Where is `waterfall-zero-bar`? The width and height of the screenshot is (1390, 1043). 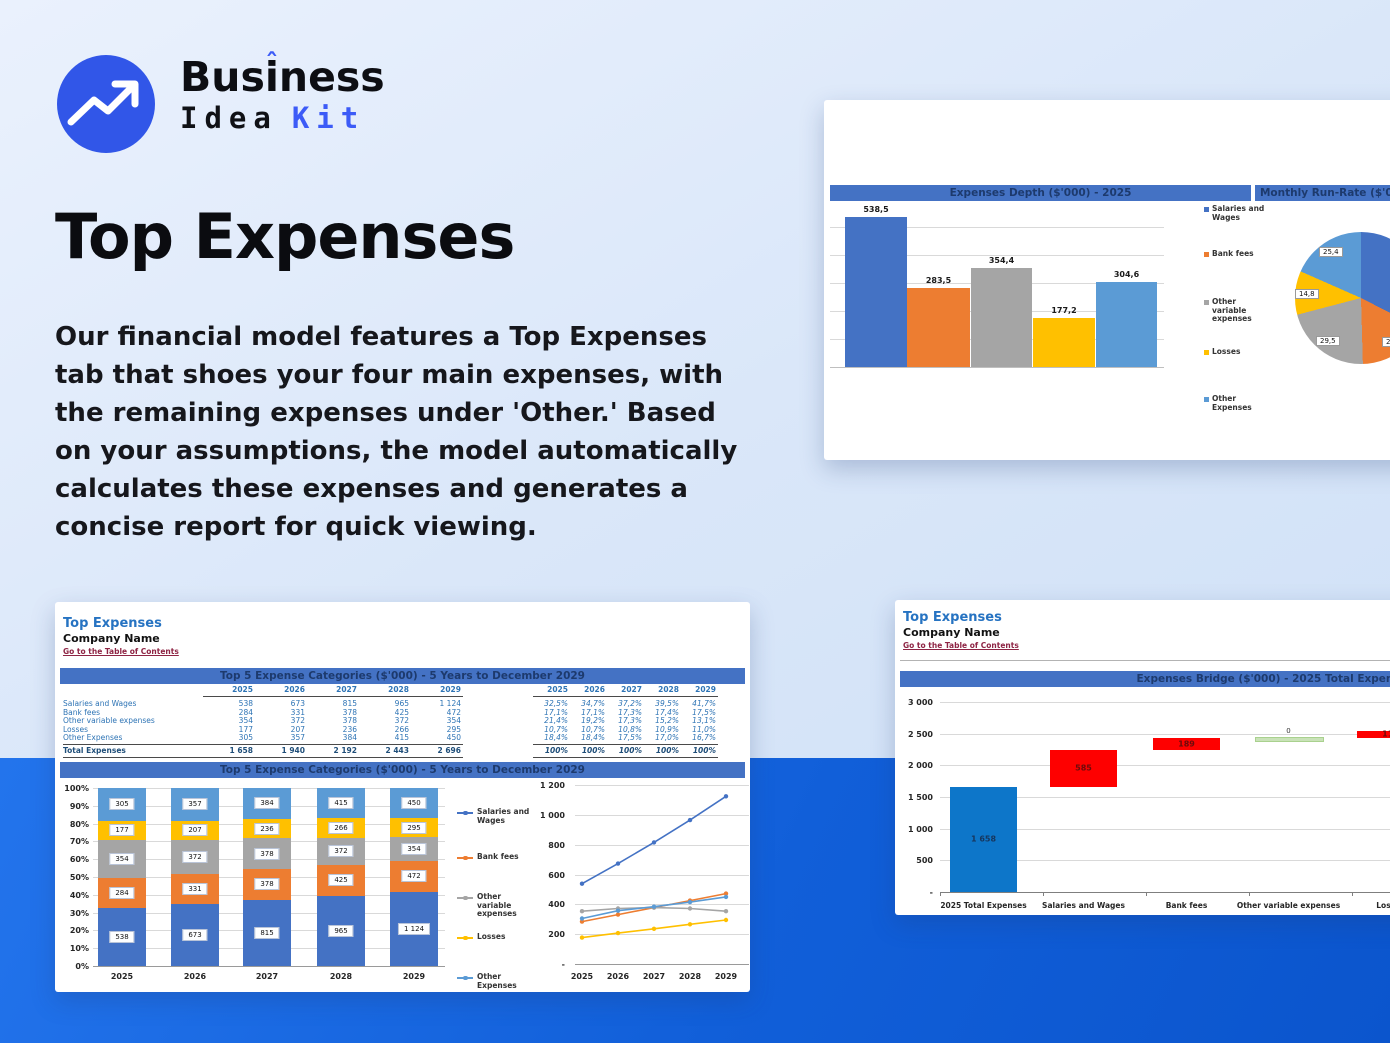
waterfall-zero-bar is located at coordinates (1289, 739).